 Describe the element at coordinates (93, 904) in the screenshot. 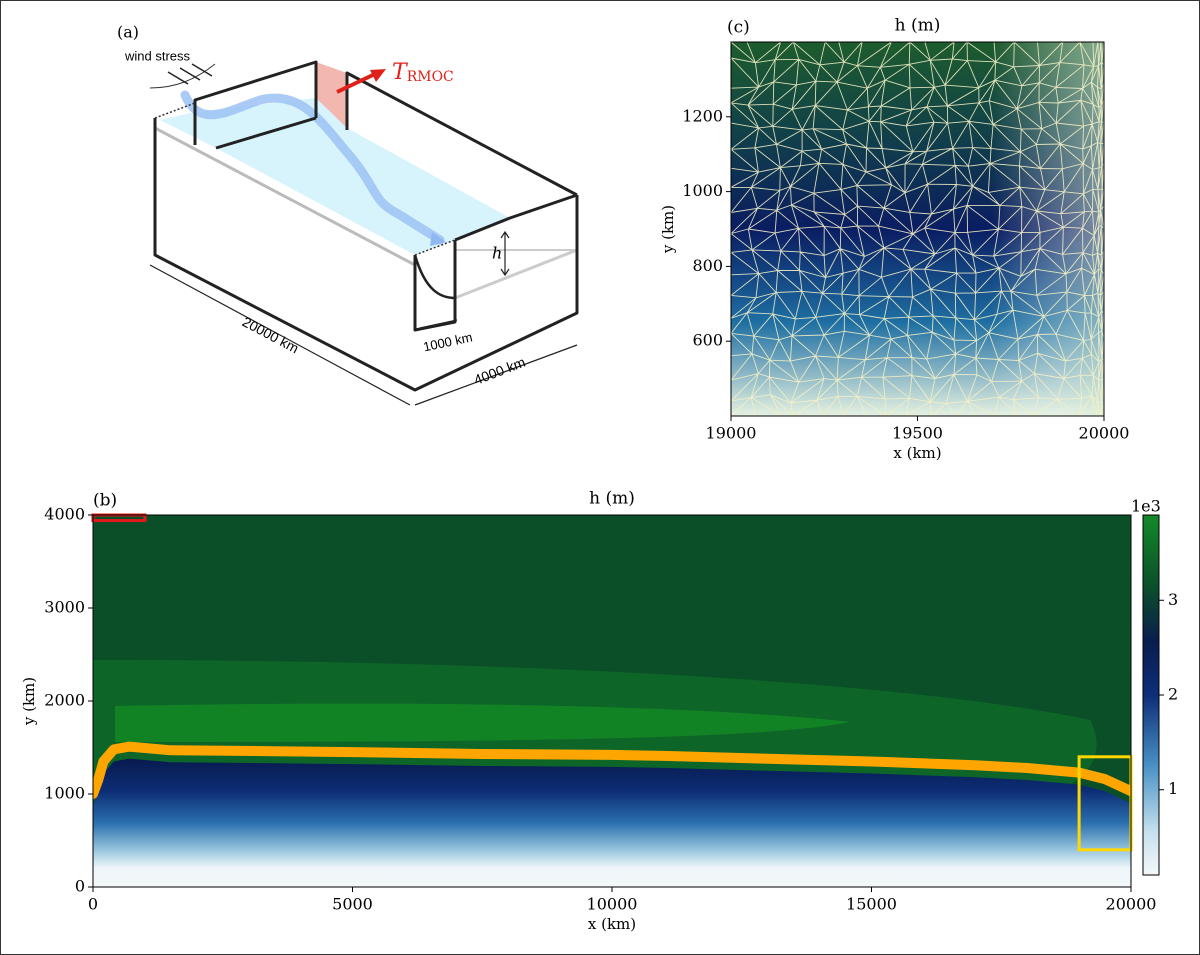

I see `x-tick-label: 0` at that location.